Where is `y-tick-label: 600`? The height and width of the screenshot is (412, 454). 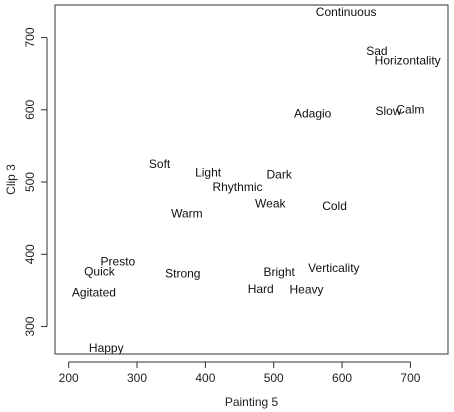 y-tick-label: 600 is located at coordinates (30, 109).